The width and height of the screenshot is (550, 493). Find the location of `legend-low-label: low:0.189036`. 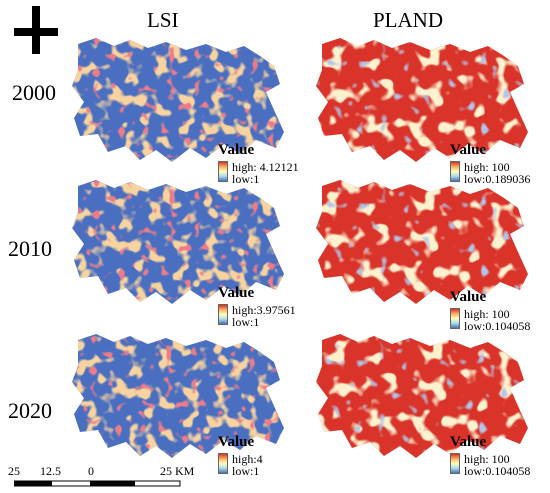

legend-low-label: low:0.189036 is located at coordinates (497, 179).